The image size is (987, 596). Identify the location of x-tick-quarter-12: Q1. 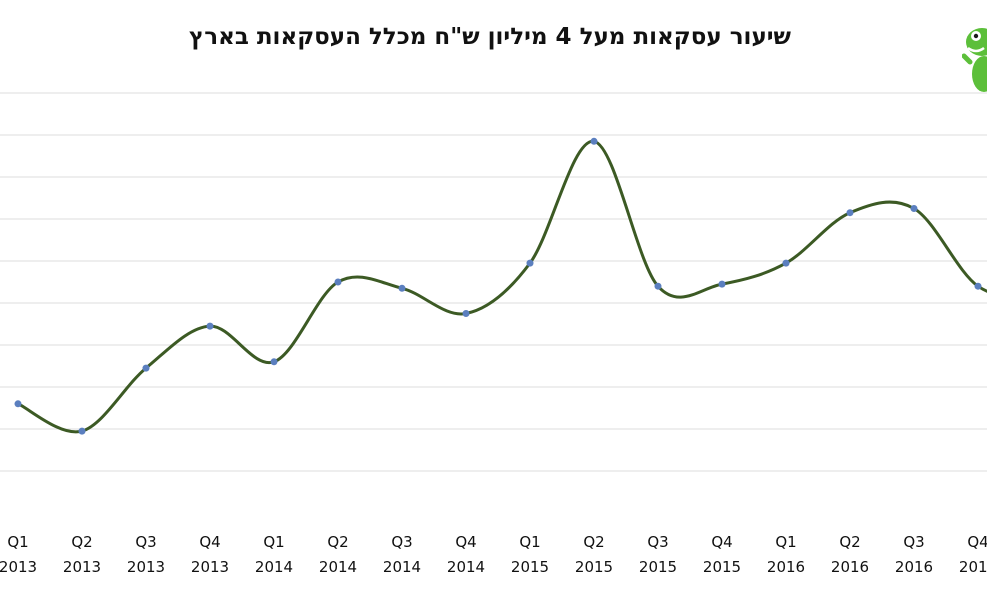
(785, 542).